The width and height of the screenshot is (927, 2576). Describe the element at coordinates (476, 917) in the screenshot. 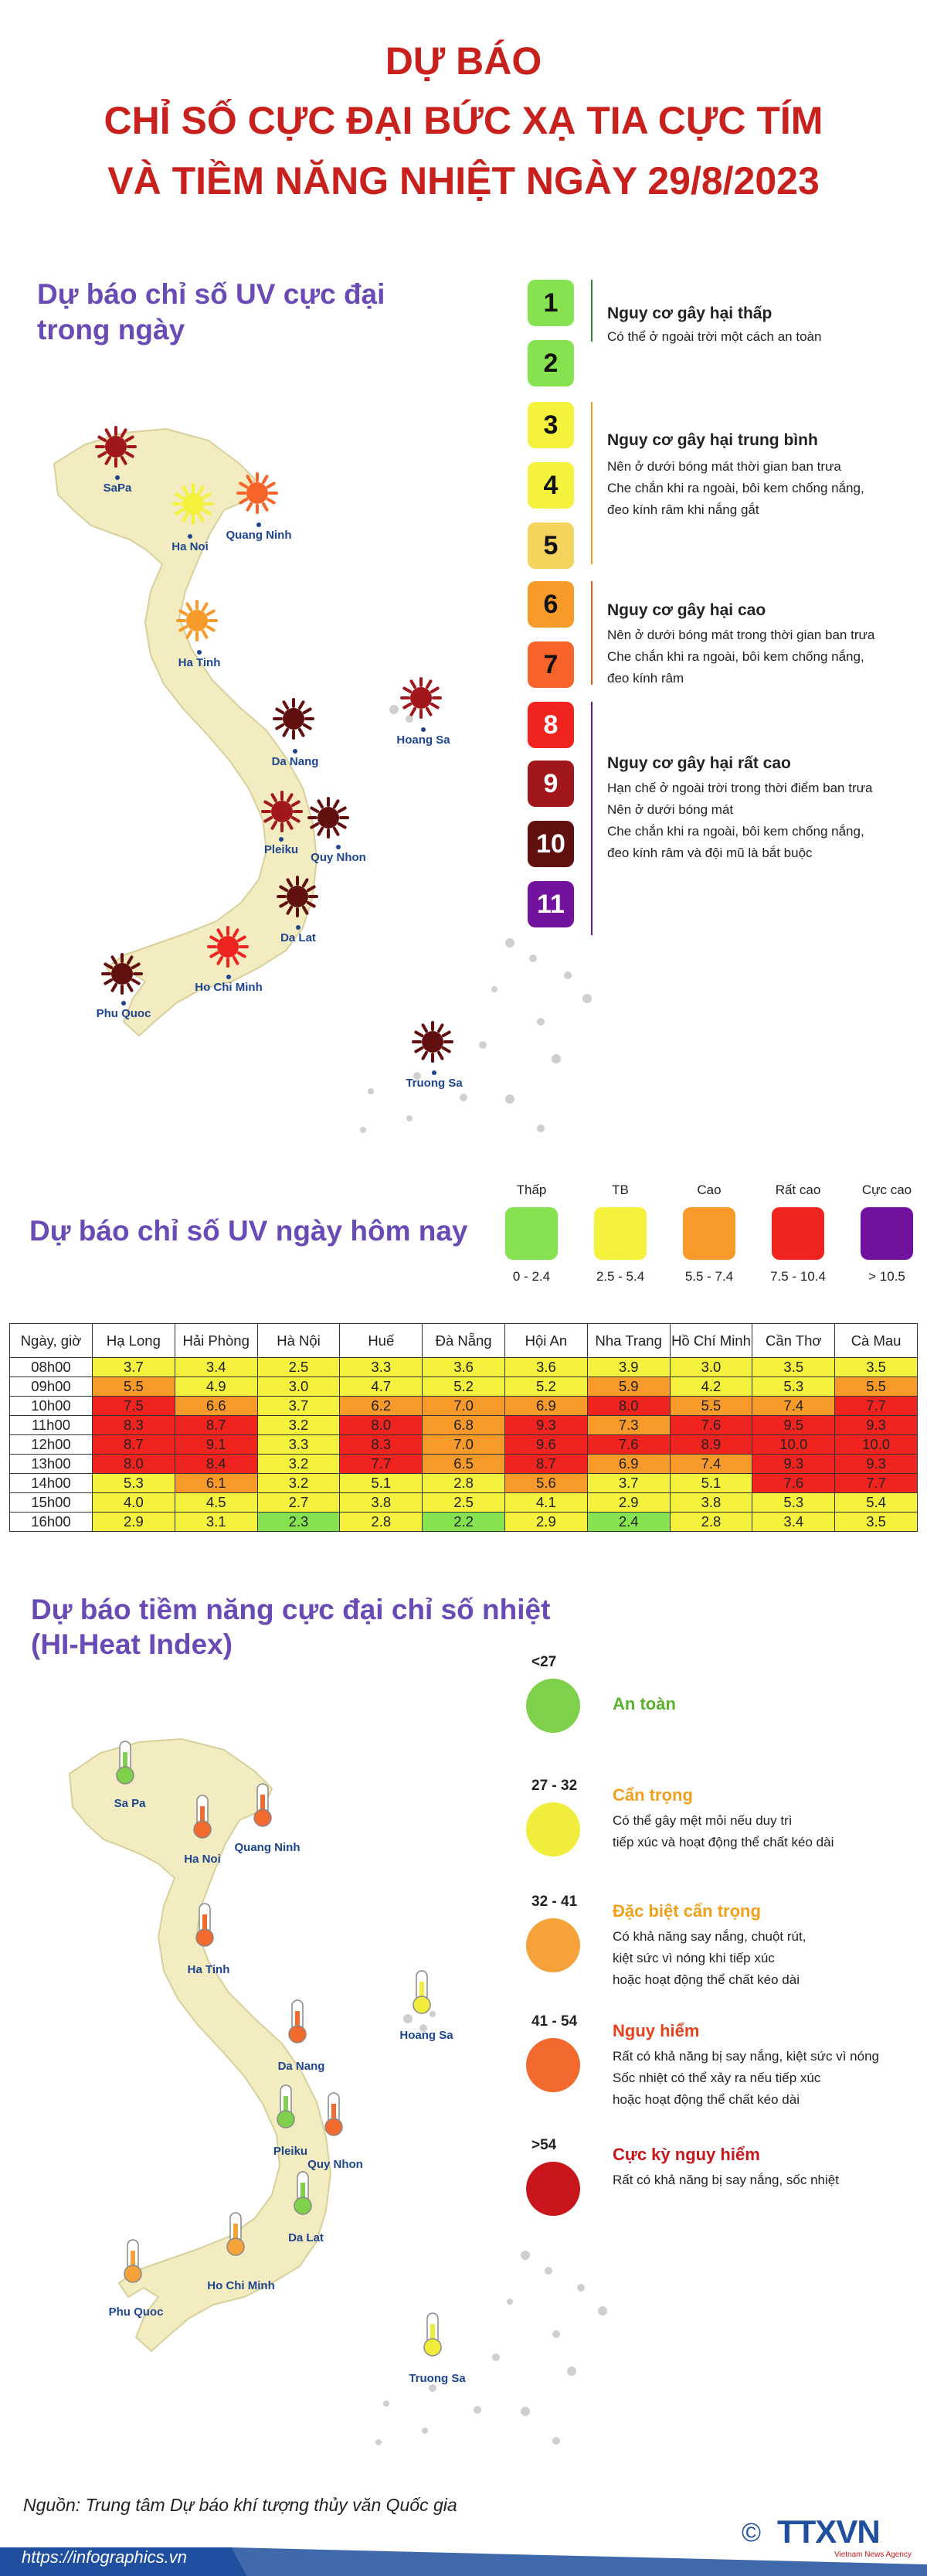

I see `islands` at that location.